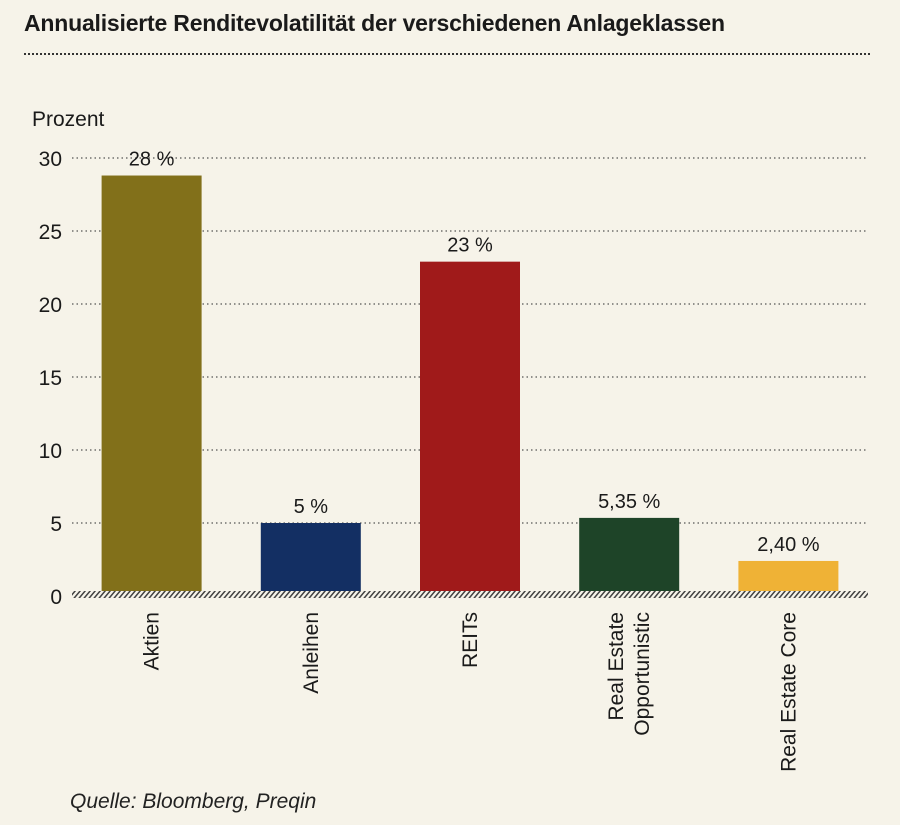  What do you see at coordinates (311, 507) in the screenshot?
I see `bar-value-label: 5 %` at bounding box center [311, 507].